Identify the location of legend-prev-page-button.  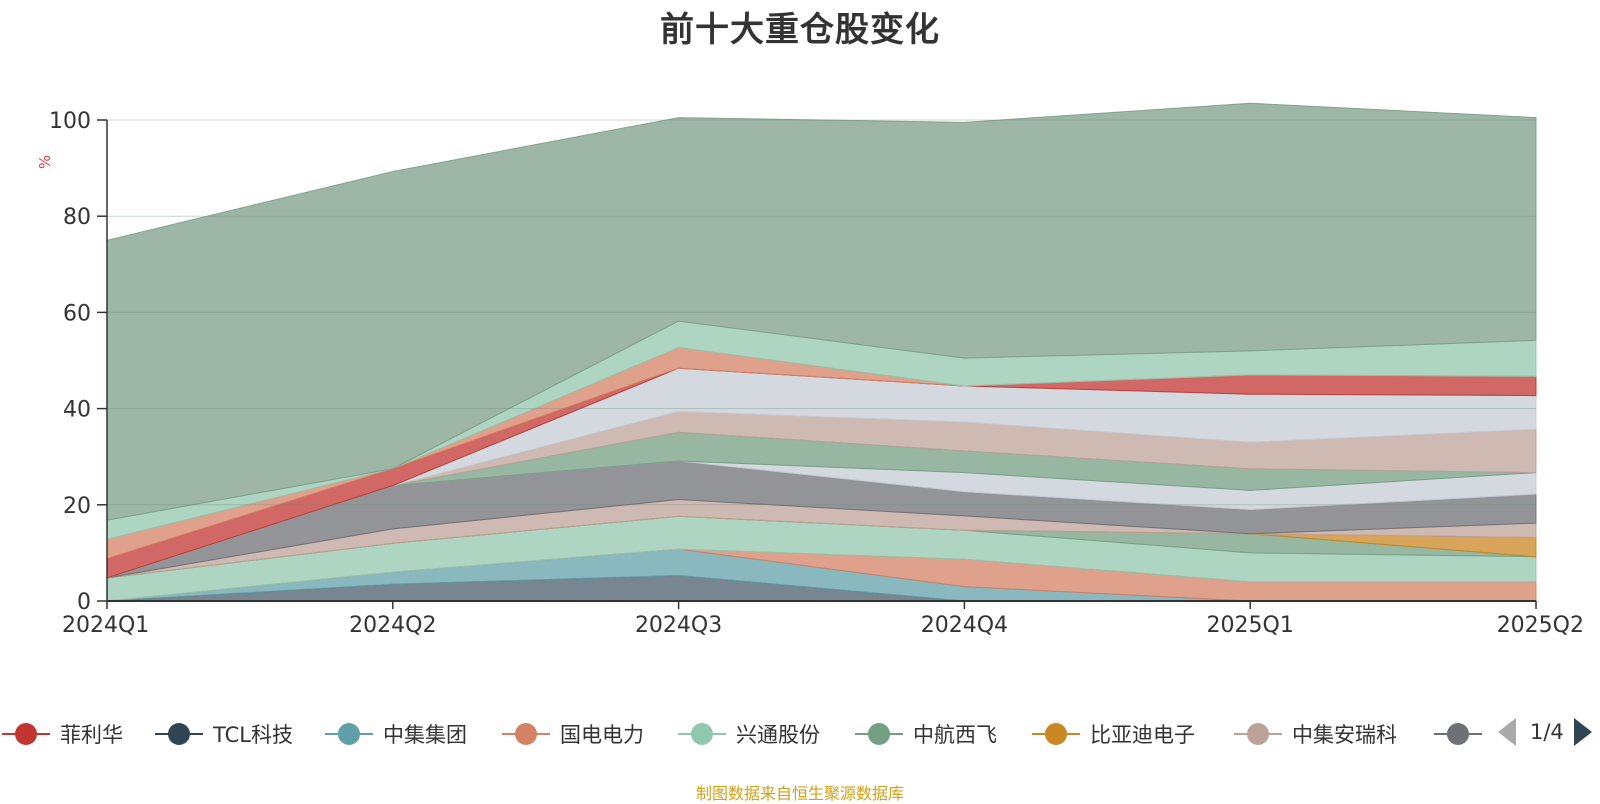
(1507, 732).